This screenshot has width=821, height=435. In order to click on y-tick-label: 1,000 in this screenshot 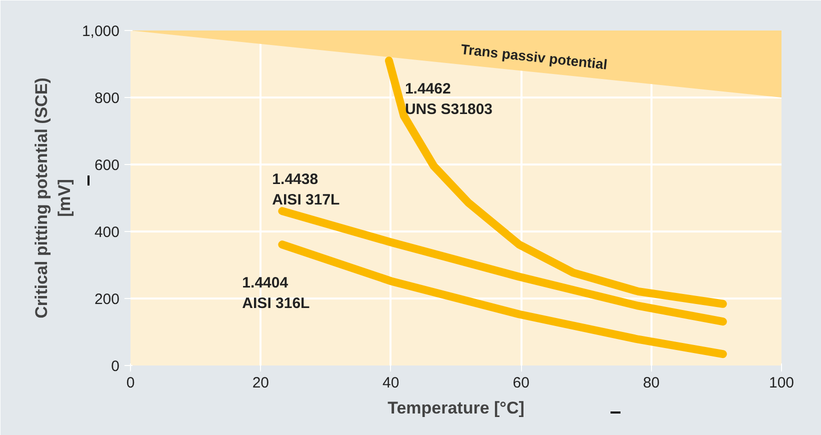, I will do `click(101, 31)`.